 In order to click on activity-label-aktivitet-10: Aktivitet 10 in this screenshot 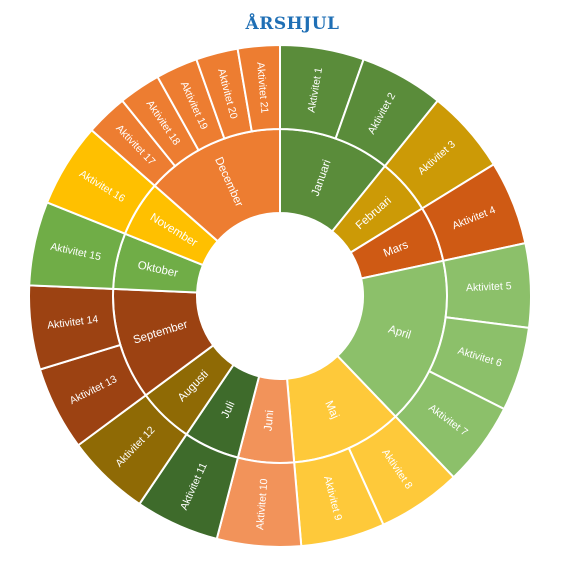, I will do `click(262, 504)`.